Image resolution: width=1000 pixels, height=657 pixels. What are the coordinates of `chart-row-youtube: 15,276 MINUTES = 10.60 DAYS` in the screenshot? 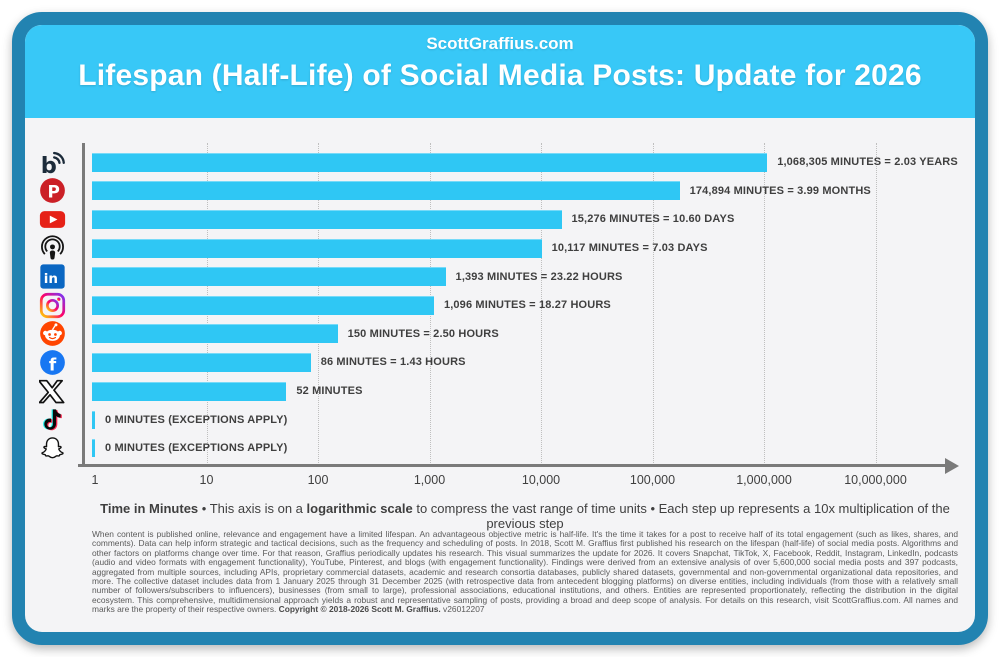 It's located at (499, 219).